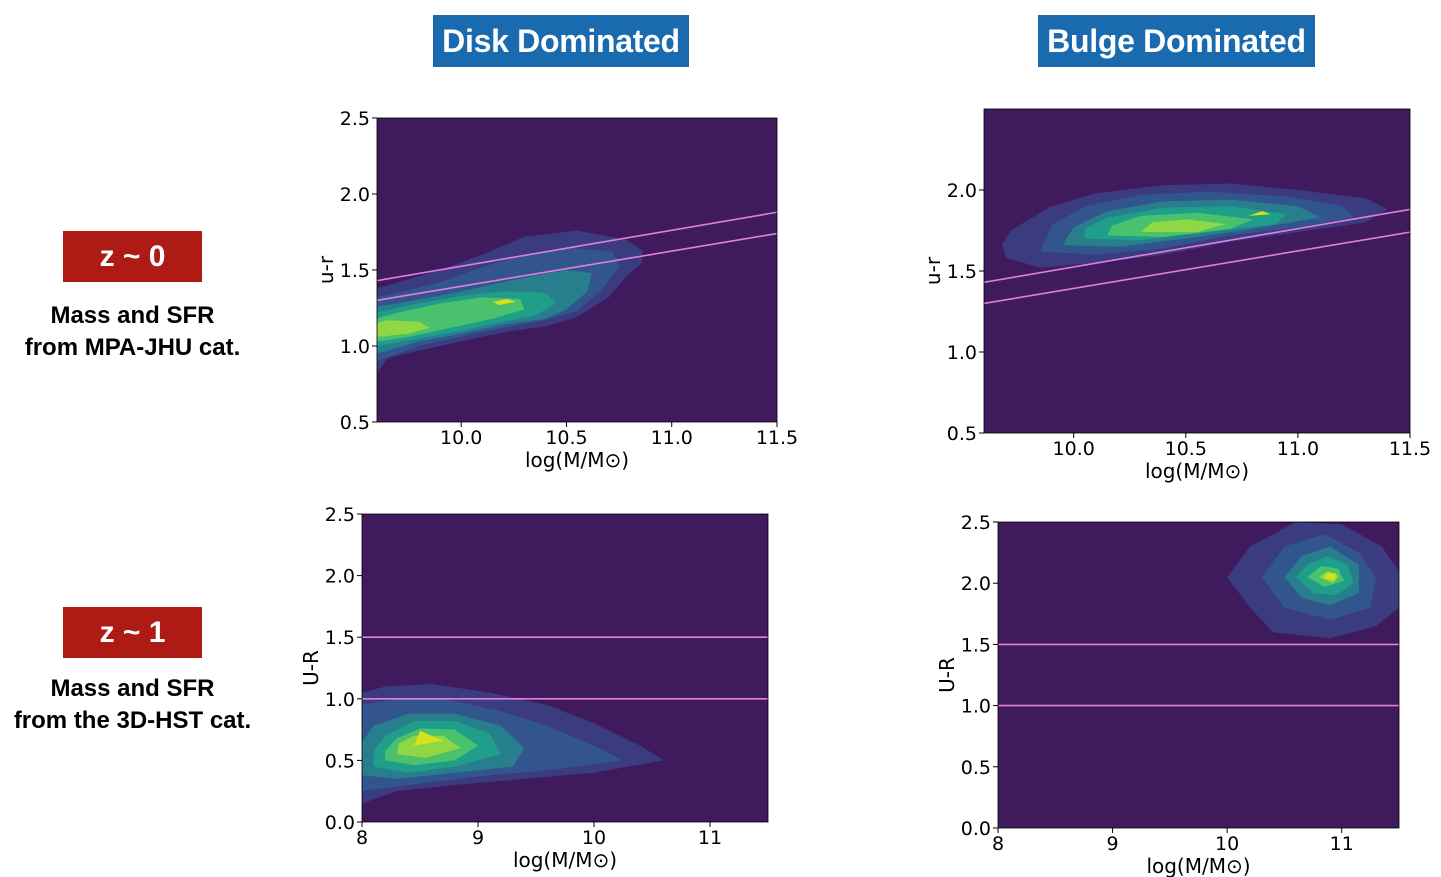 This screenshot has height=877, width=1441. Describe the element at coordinates (561, 41) in the screenshot. I see `column-title-disk: Disk Dominated` at that location.